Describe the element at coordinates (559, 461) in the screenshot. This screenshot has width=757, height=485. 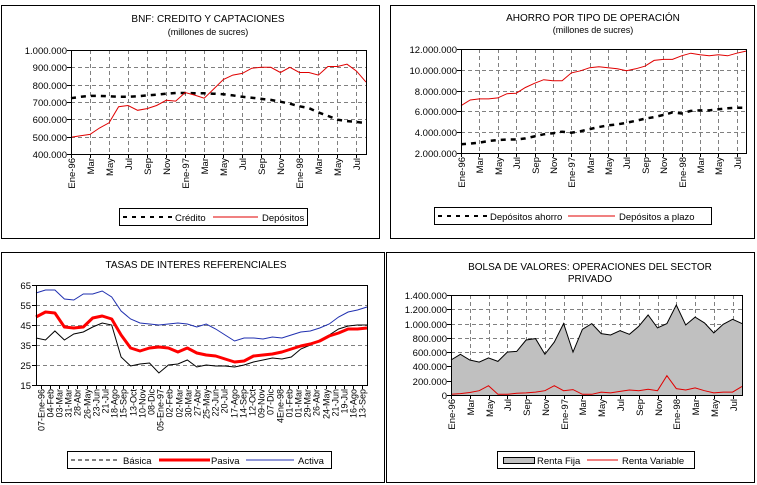
I see `legend-label-renta-fija: Renta Fija` at that location.